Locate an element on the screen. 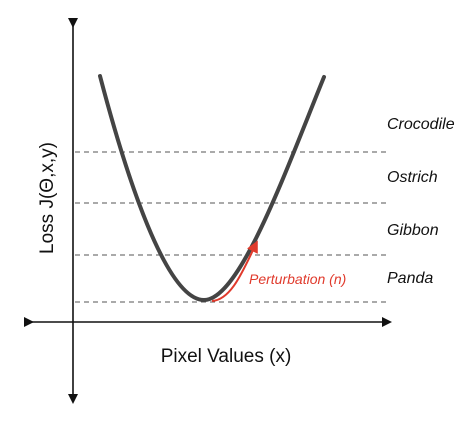 The image size is (474, 423). class-label-crocodile: Crocodile is located at coordinates (421, 124).